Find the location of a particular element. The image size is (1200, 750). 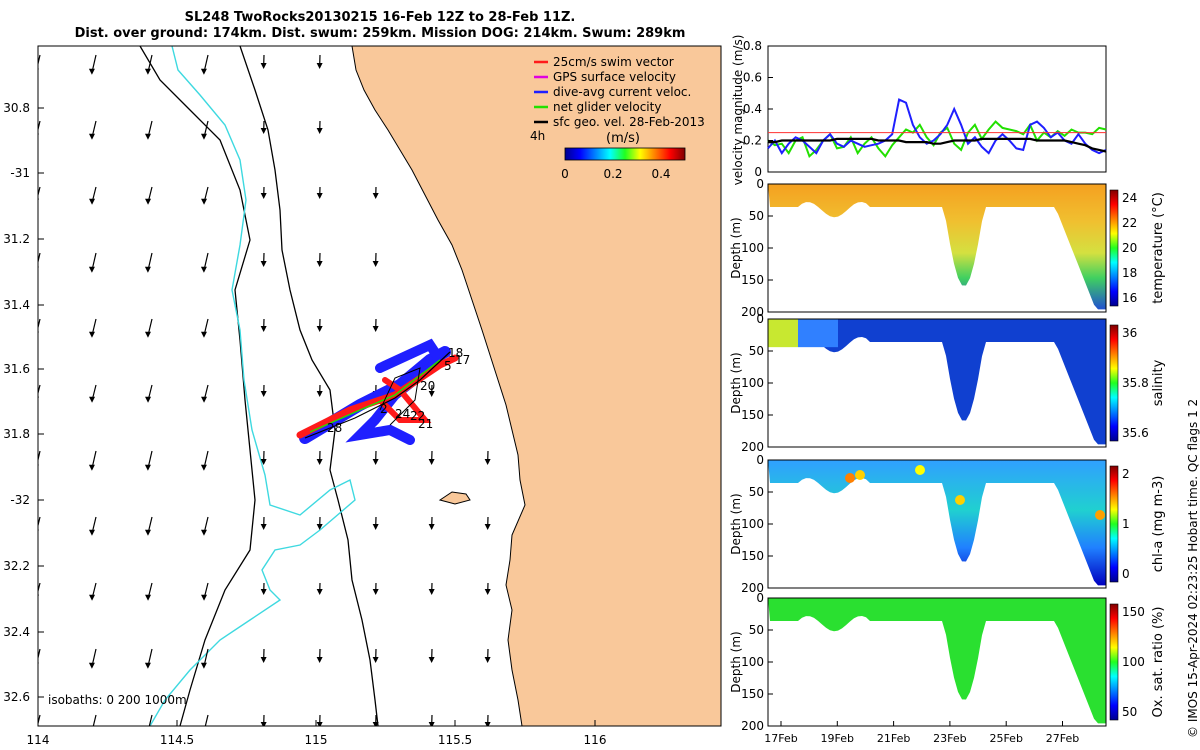

map-xtick: 115 is located at coordinates (316, 740).